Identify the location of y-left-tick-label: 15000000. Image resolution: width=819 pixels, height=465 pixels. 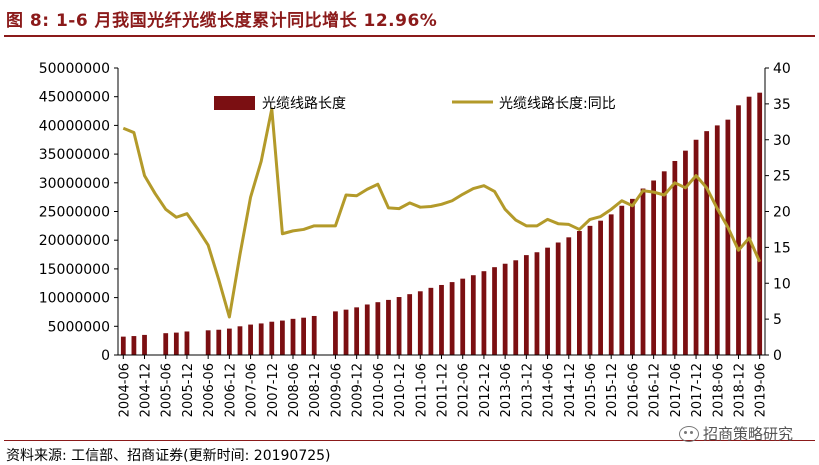
(74, 270).